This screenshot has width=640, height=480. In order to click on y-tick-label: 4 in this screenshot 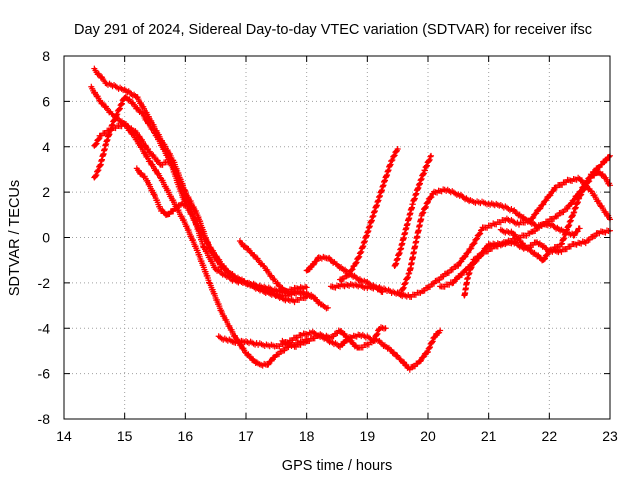, I will do `click(46, 147)`.